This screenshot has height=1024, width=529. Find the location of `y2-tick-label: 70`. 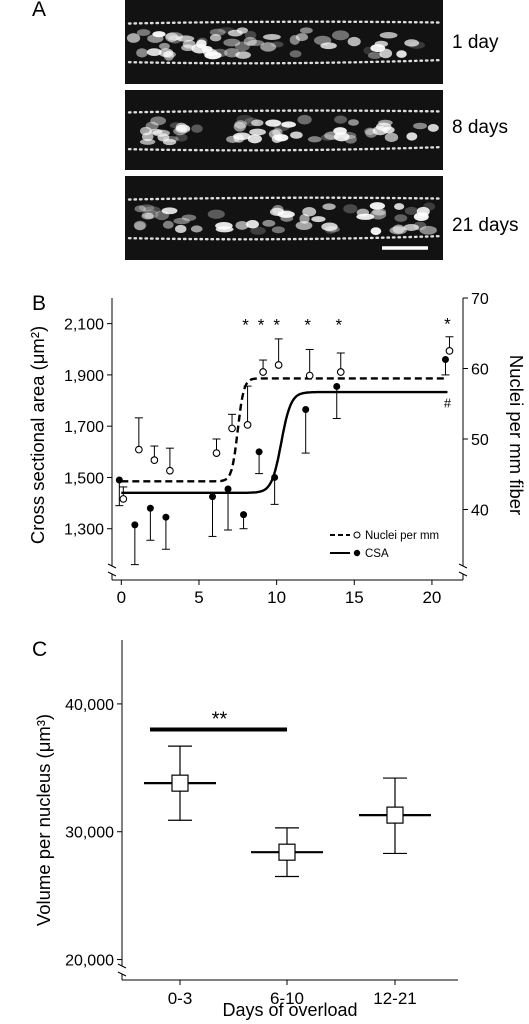

y2-tick-label: 70 is located at coordinates (480, 299).